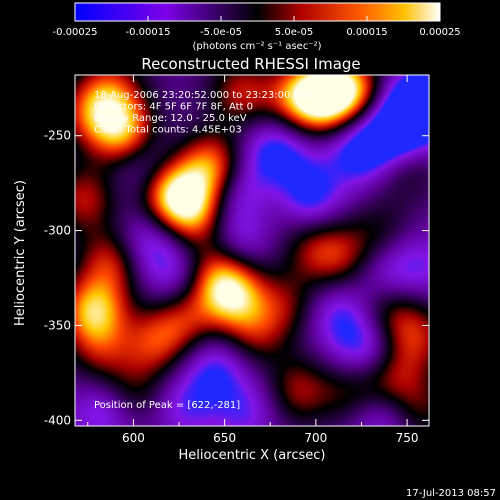  What do you see at coordinates (57, 231) in the screenshot?
I see `y-tick-label: -300` at bounding box center [57, 231].